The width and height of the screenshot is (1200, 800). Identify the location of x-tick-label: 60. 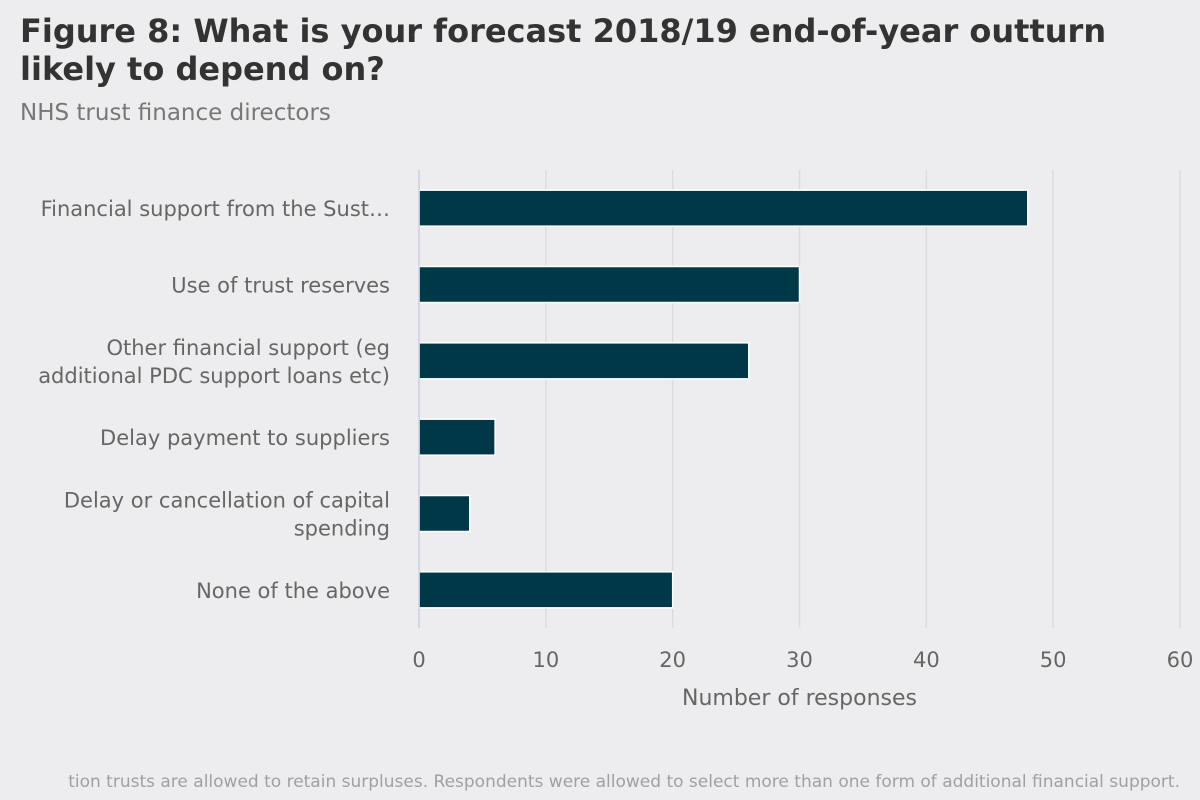
(1180, 660).